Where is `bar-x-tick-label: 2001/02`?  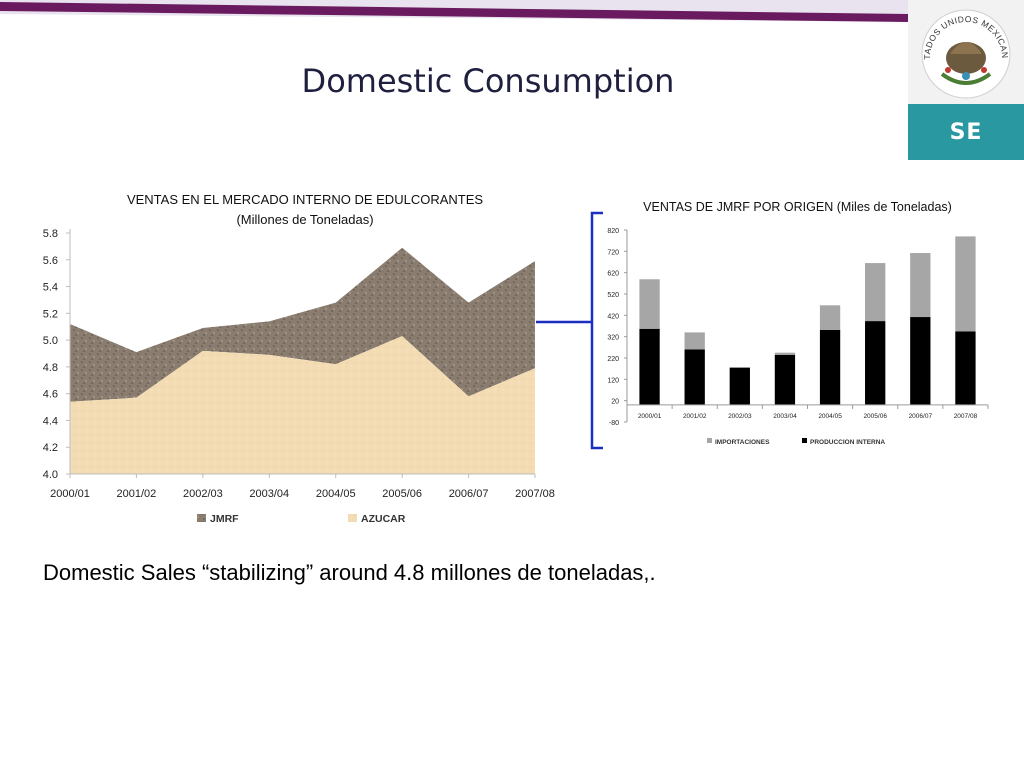 bar-x-tick-label: 2001/02 is located at coordinates (695, 416).